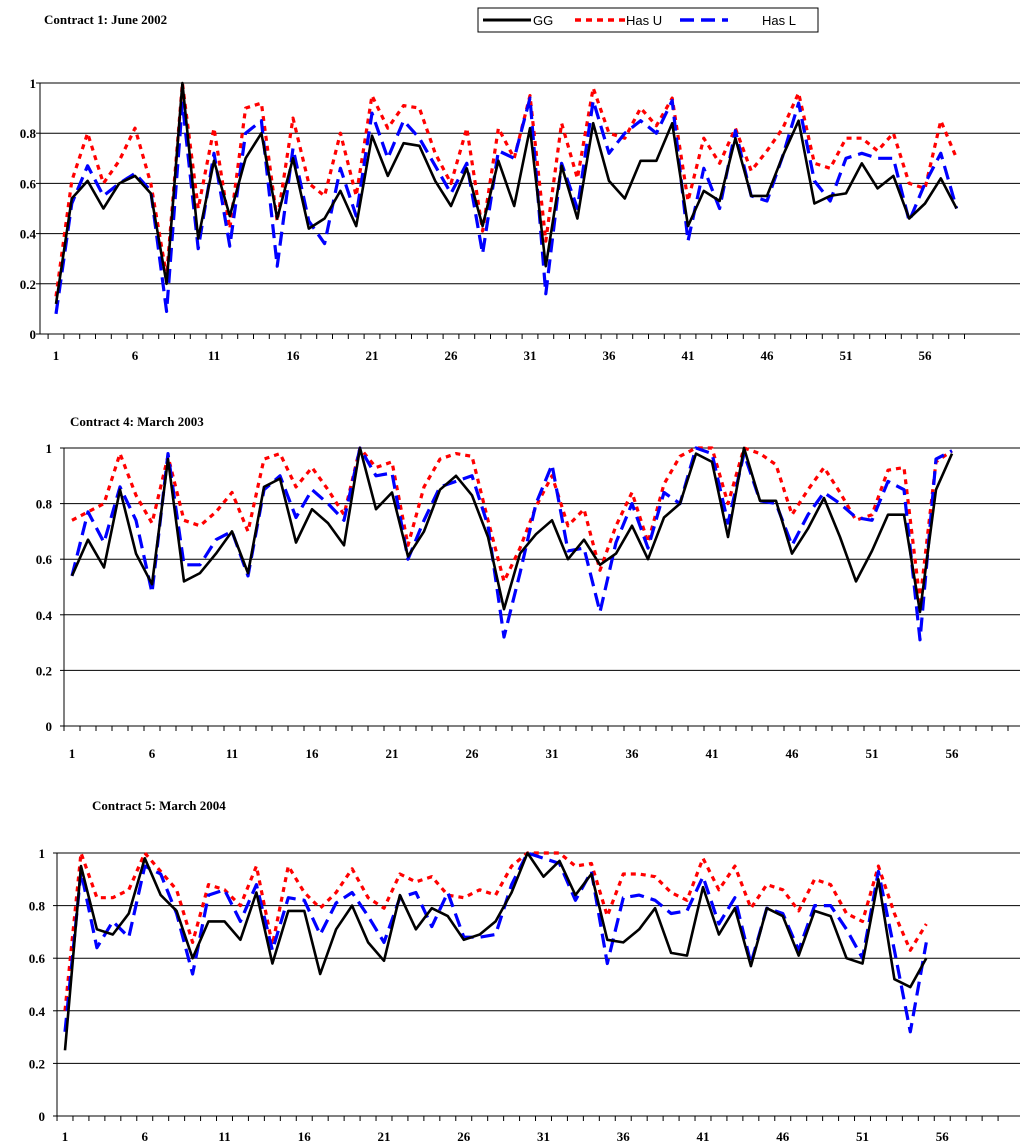  Describe the element at coordinates (137, 421) in the screenshot. I see `chart-title-2: Contract 4: March 2003` at that location.